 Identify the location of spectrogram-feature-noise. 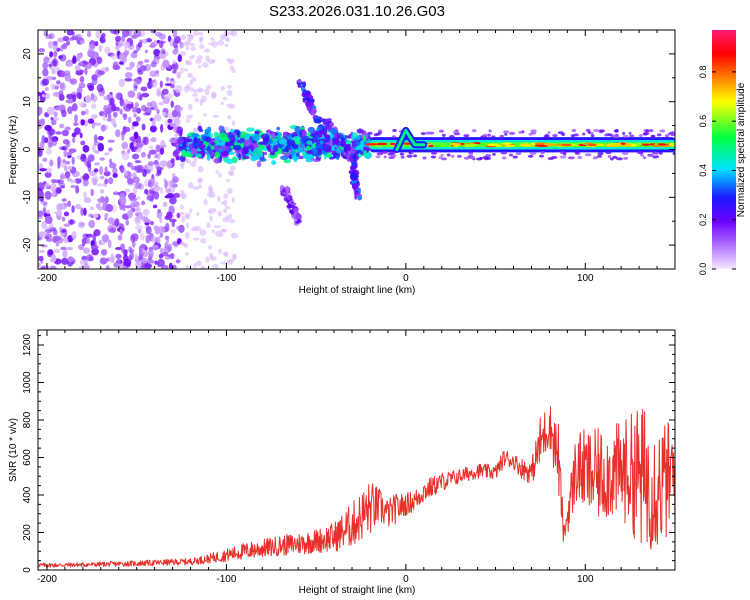
(138, 149).